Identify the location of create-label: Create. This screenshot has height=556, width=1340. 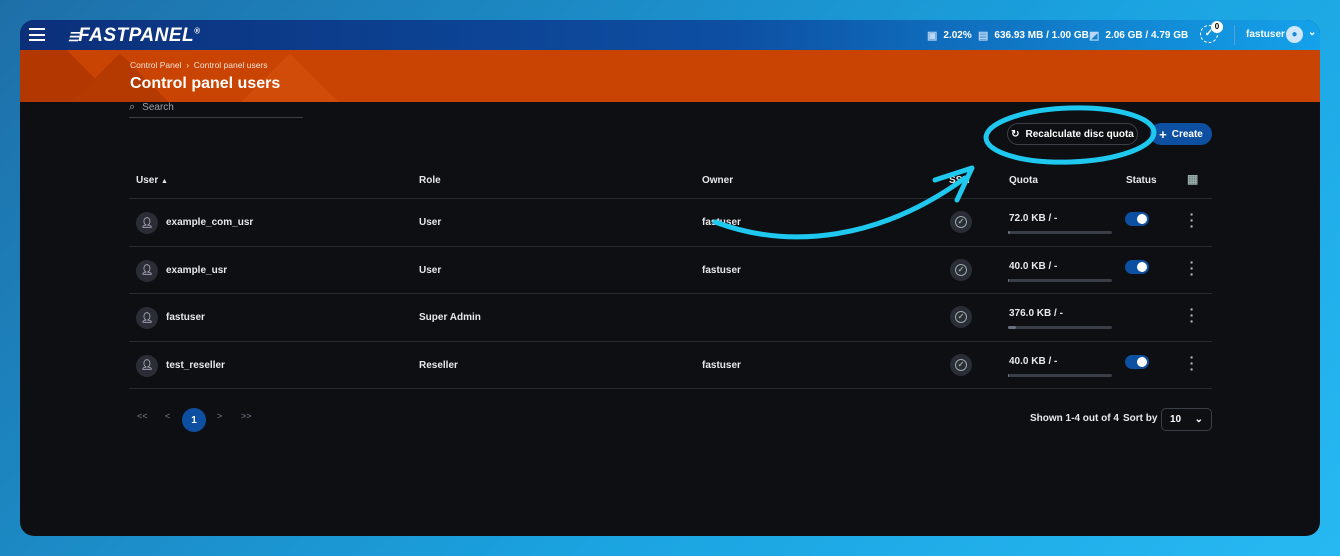
(1187, 134).